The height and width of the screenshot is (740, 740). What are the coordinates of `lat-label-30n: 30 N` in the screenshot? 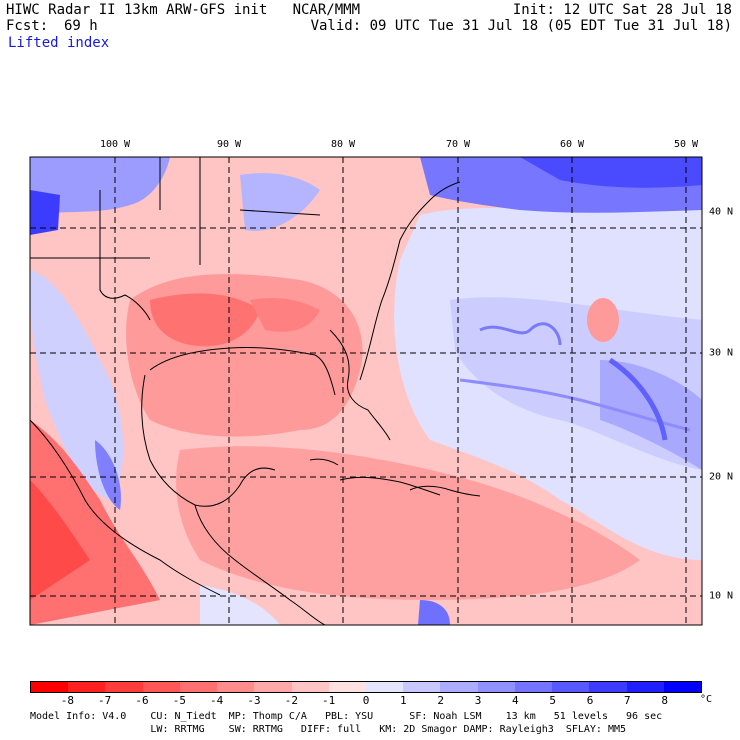 It's located at (721, 353).